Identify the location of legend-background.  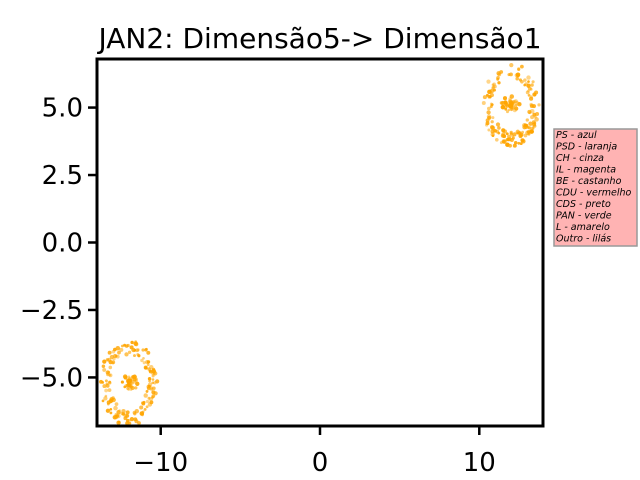
(595, 187).